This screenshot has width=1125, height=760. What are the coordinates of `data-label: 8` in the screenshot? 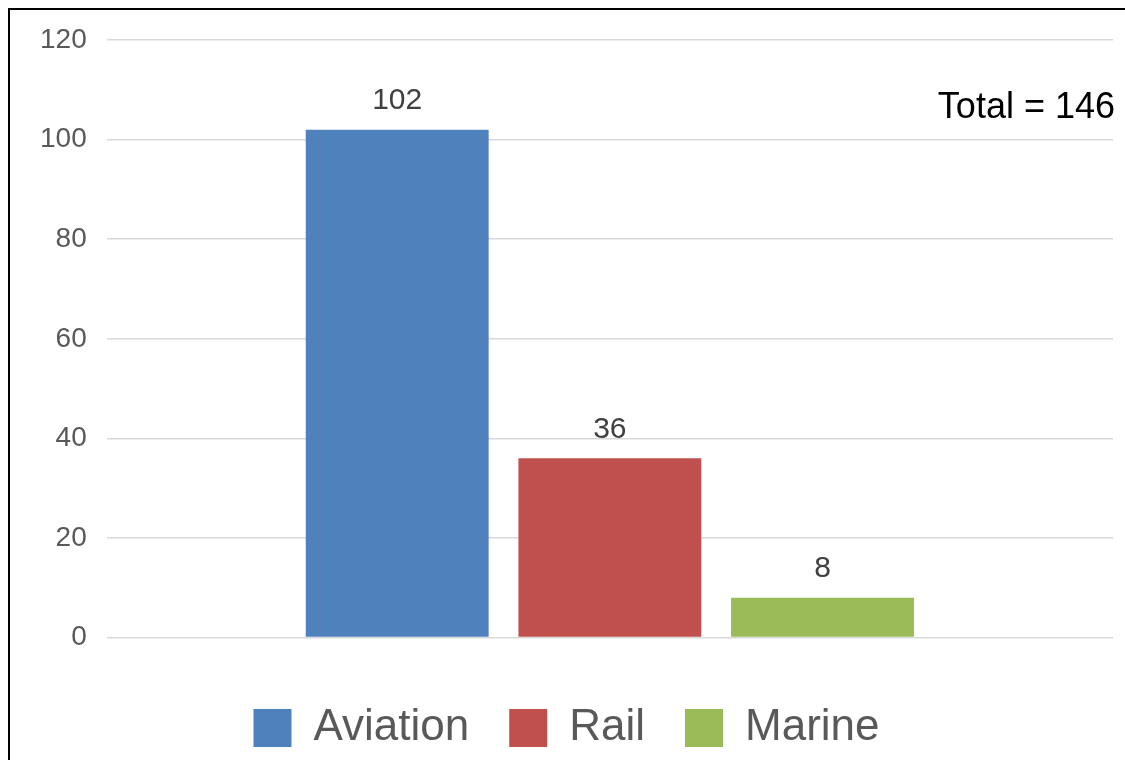 It's located at (822, 567).